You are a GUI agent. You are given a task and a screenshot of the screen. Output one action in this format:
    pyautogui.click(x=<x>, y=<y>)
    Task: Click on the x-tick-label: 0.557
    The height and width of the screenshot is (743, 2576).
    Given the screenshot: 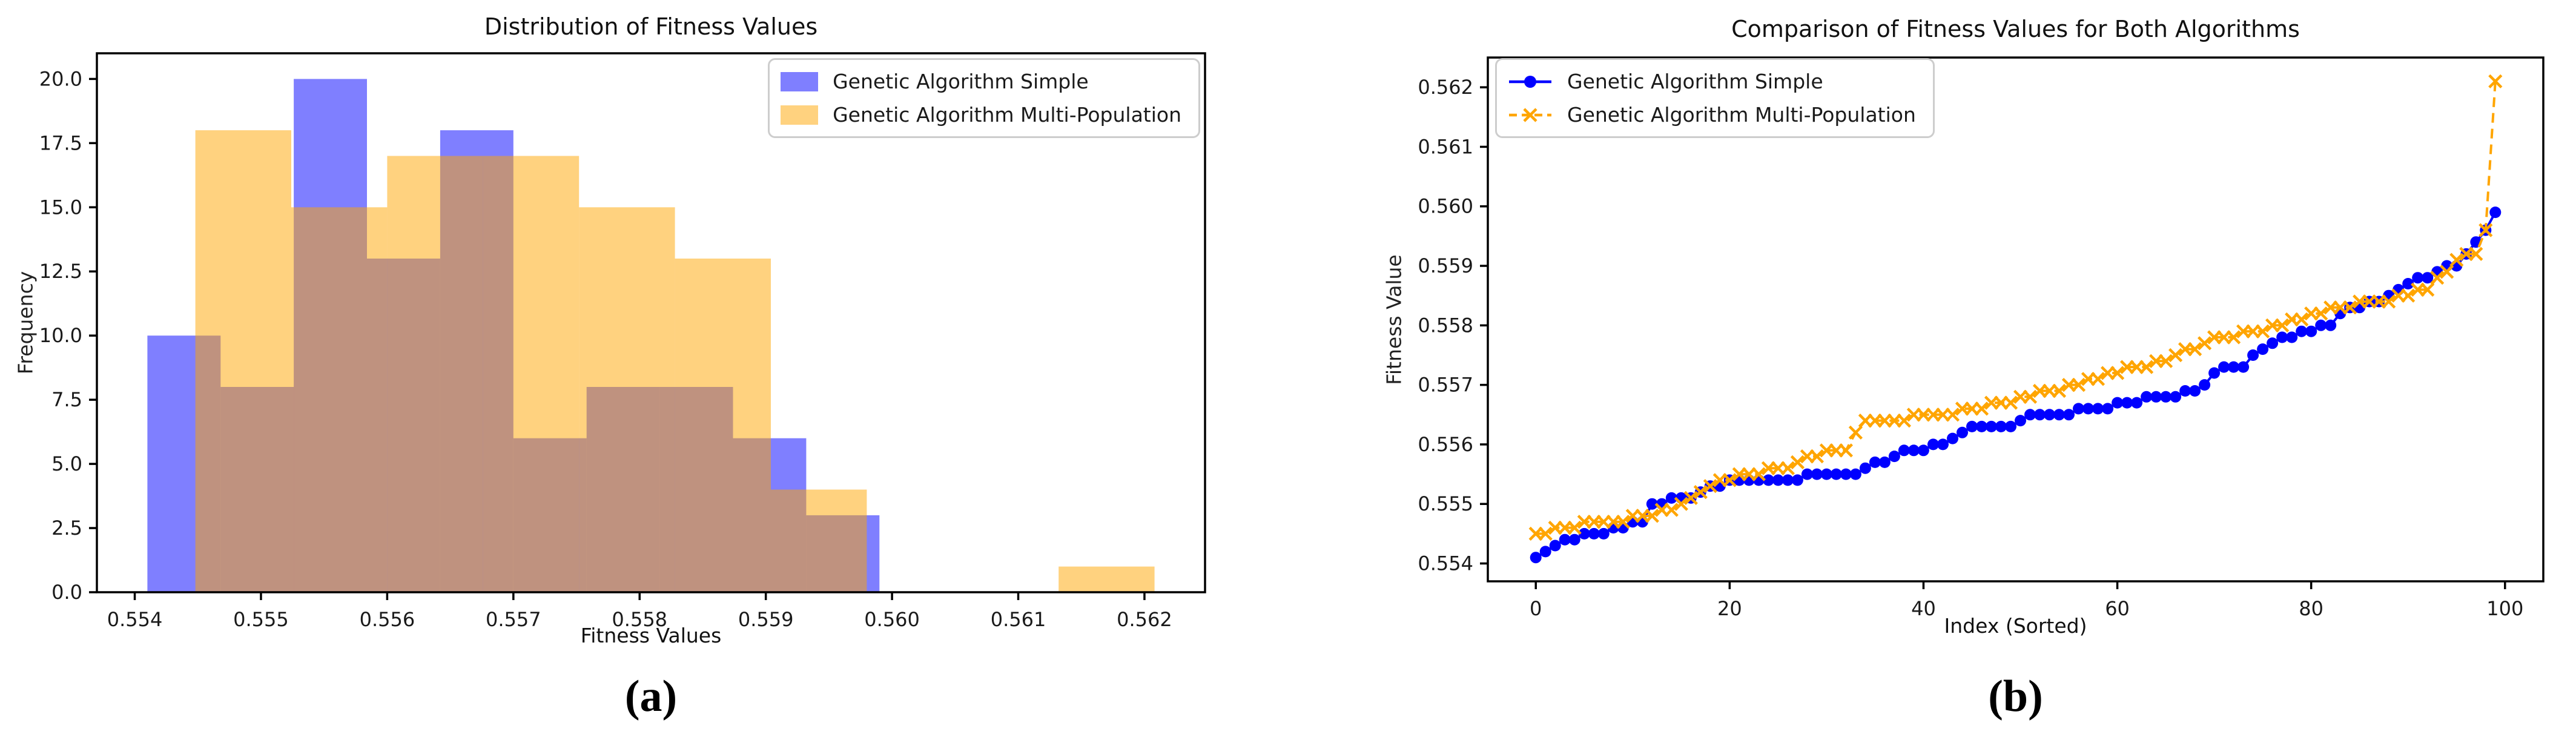 What is the action you would take?
    pyautogui.click(x=513, y=619)
    